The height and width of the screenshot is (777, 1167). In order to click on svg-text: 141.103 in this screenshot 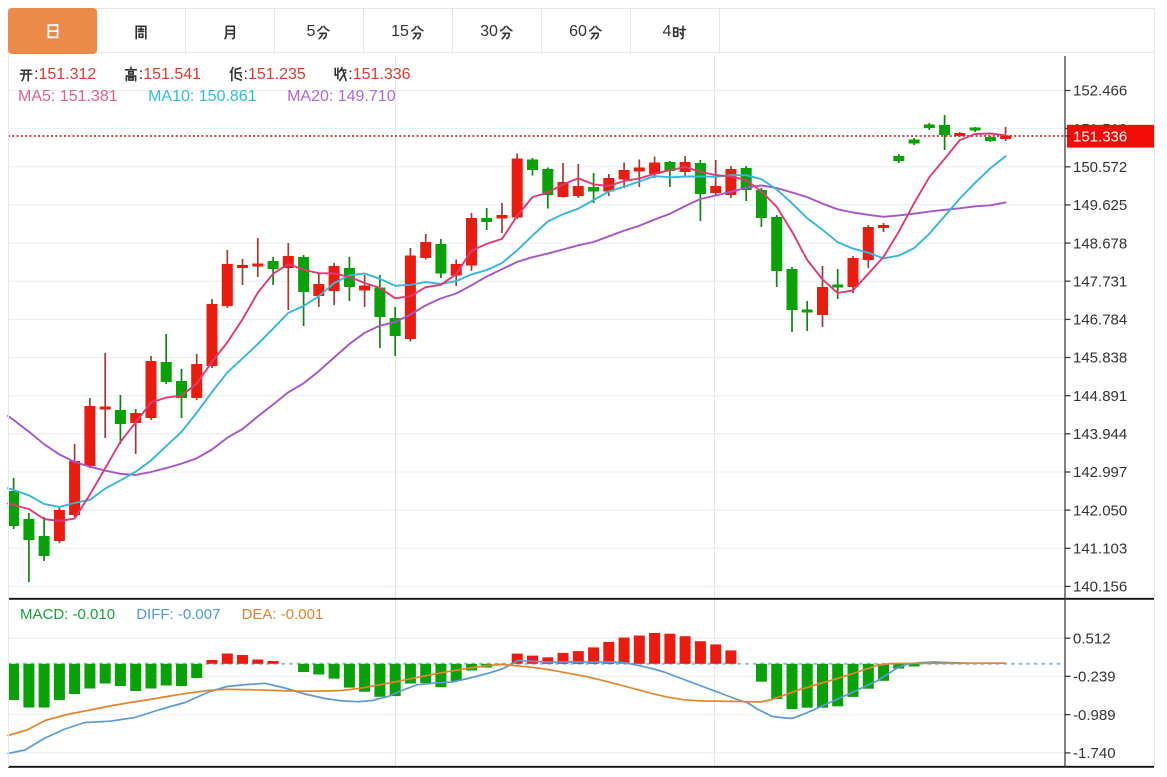, I will do `click(1100, 549)`.